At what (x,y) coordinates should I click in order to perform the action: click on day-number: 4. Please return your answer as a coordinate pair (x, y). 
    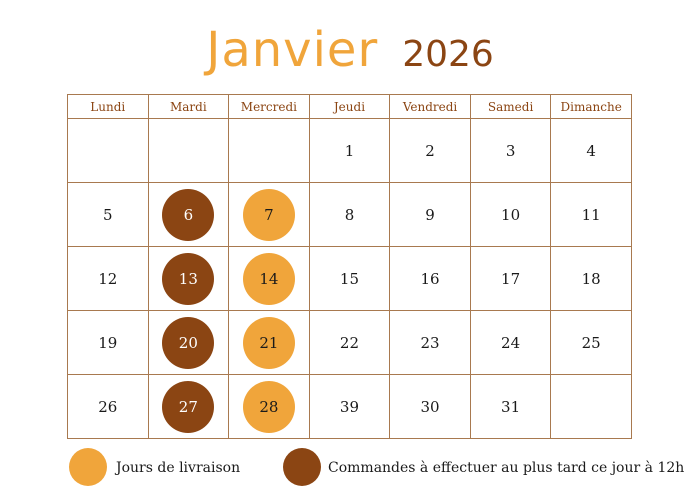
    Looking at the image, I should click on (591, 150).